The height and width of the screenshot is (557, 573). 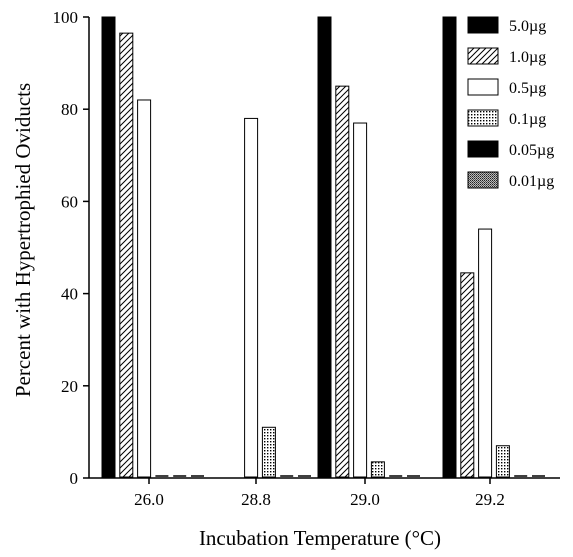 What do you see at coordinates (69, 294) in the screenshot?
I see `y-tick-label: 40` at bounding box center [69, 294].